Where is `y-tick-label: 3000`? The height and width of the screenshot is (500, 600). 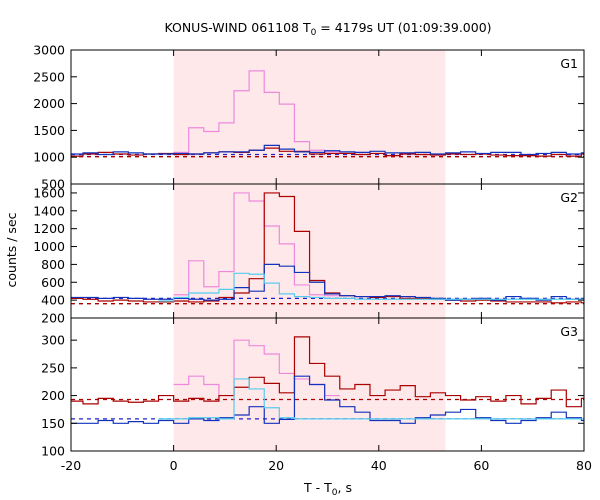
y-tick-label: 3000 is located at coordinates (49, 50).